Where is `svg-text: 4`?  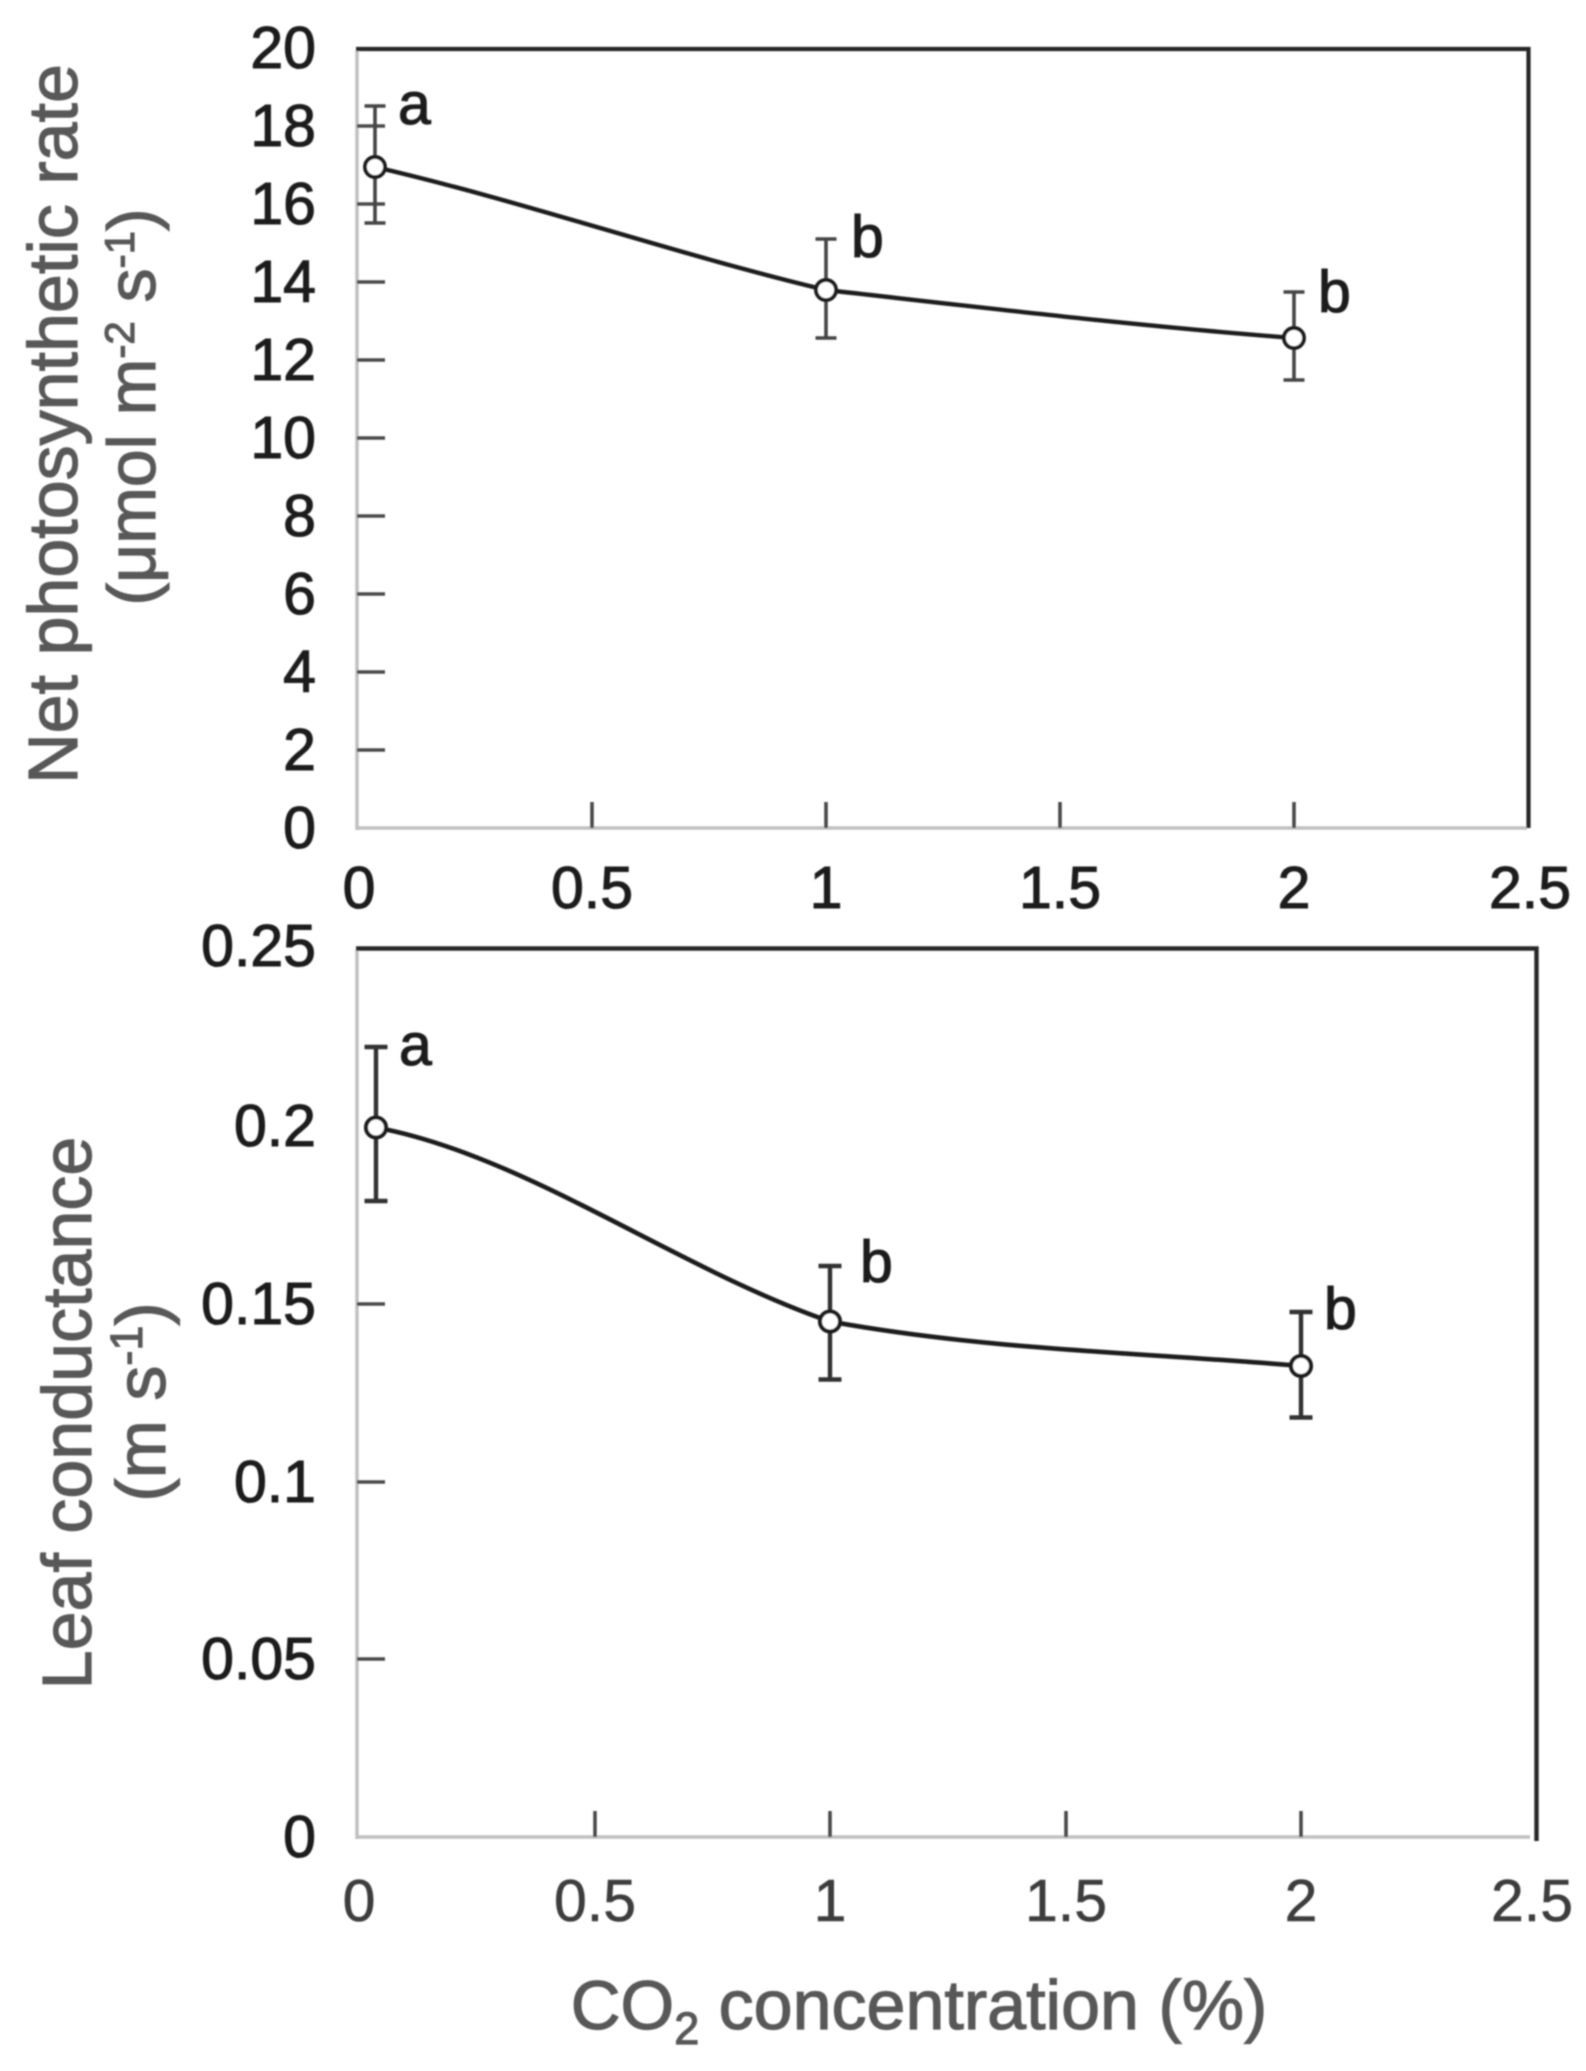
svg-text: 4 is located at coordinates (299, 672).